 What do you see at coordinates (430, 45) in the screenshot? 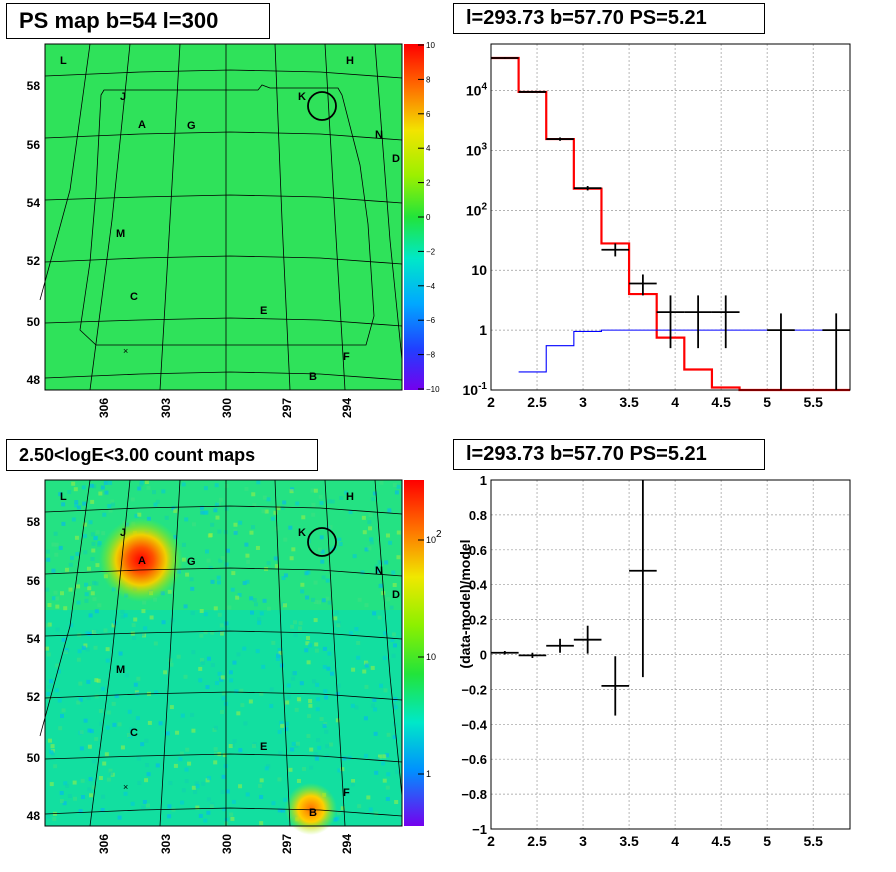
I see `colorbar-tick-label: 10` at bounding box center [430, 45].